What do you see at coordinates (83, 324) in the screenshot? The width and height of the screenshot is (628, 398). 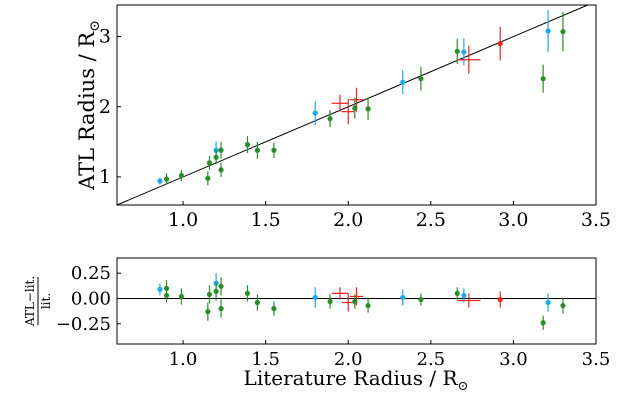 I see `residual-y-tick-label: −0.25` at bounding box center [83, 324].